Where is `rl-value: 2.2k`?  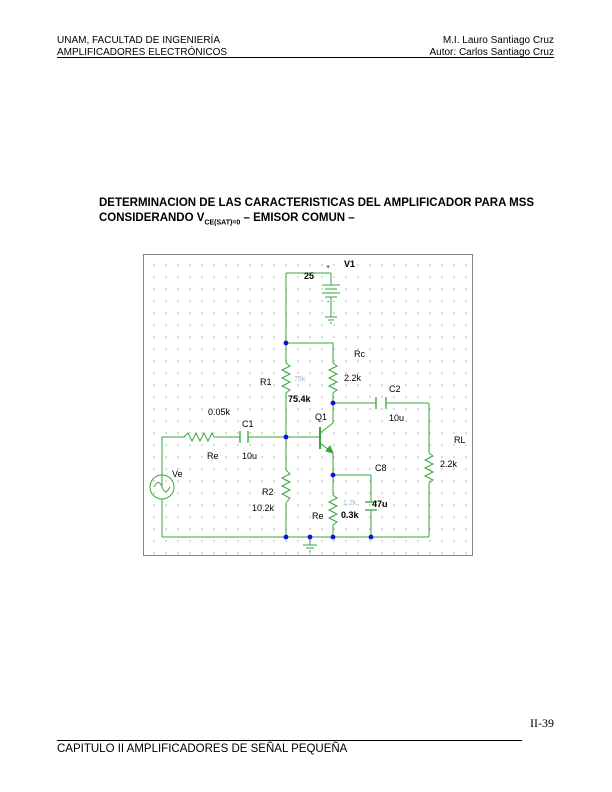
rl-value: 2.2k is located at coordinates (449, 464).